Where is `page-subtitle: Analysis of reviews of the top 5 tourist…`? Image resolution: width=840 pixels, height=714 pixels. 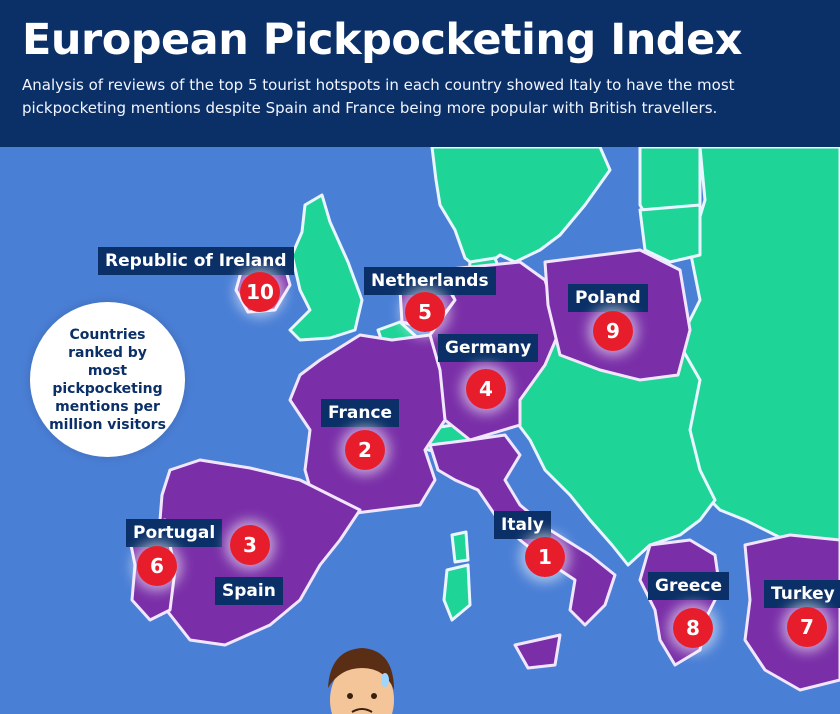 page-subtitle: Analysis of reviews of the top 5 tourist… is located at coordinates (378, 96).